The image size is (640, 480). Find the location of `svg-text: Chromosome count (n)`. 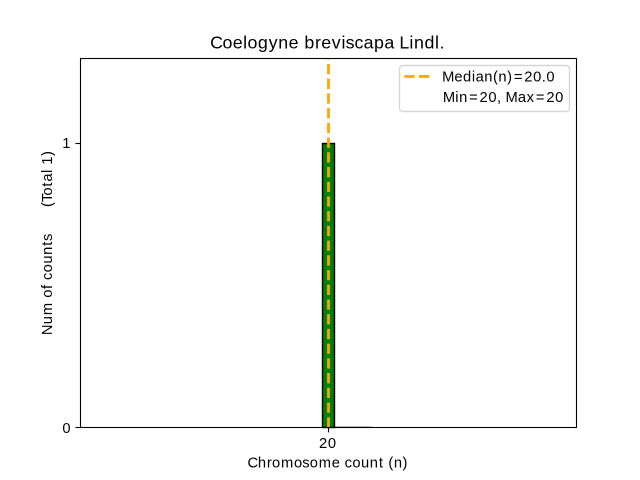

svg-text: Chromosome count (n) is located at coordinates (327, 464).